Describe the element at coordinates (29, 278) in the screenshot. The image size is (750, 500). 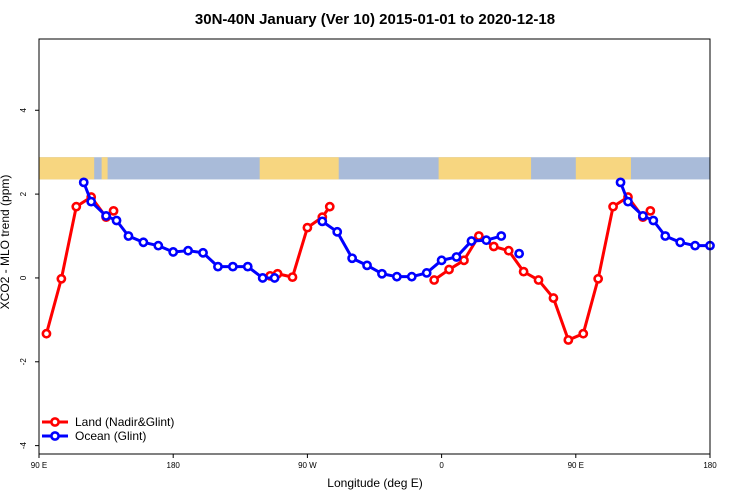
I see `y-axis: -4 -2 0 2 4` at that location.